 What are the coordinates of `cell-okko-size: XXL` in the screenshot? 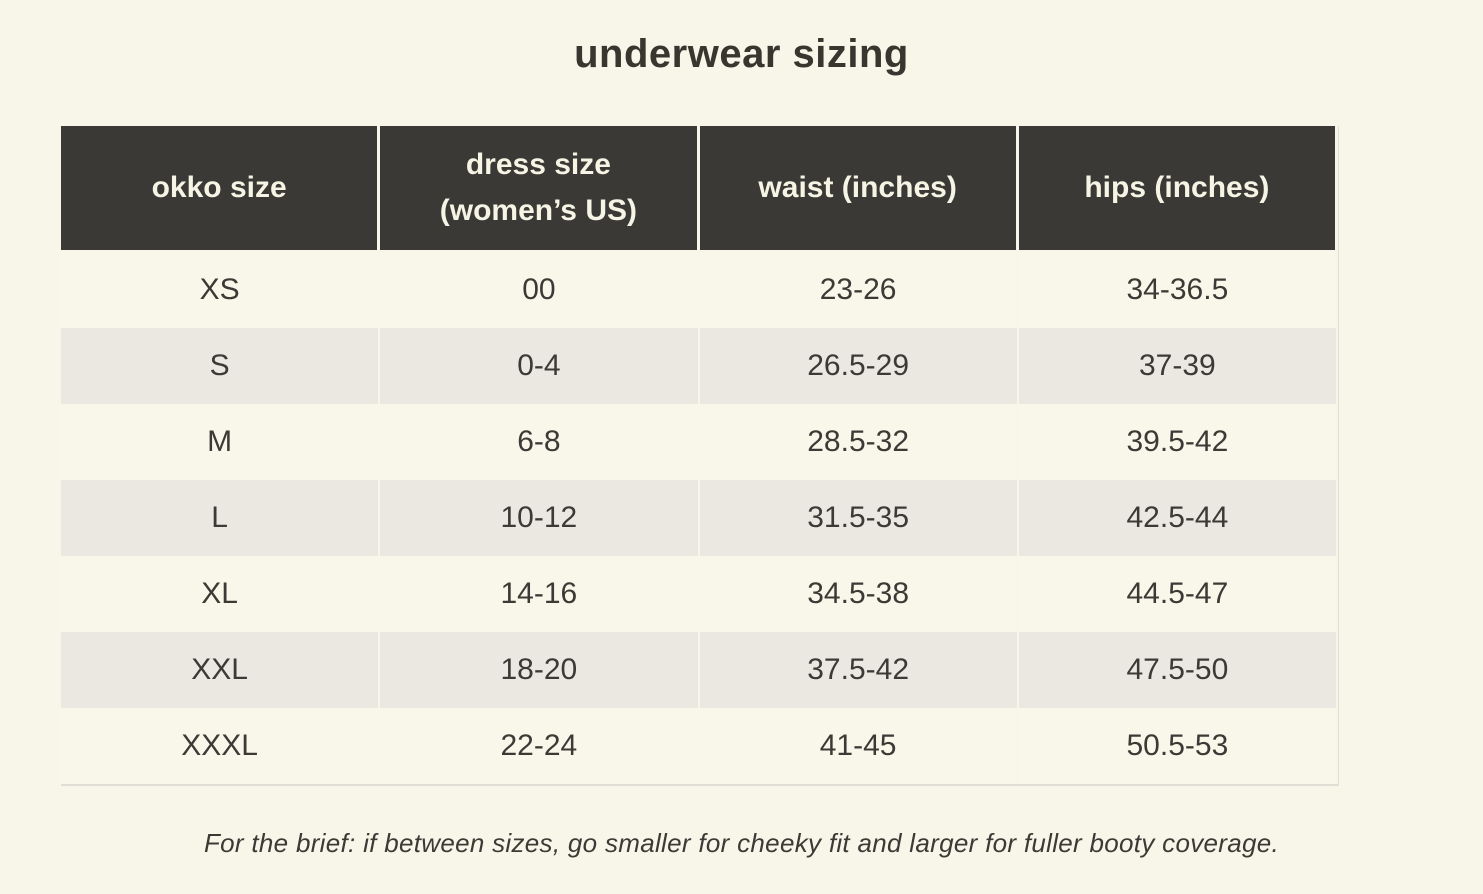 It's located at (221, 670).